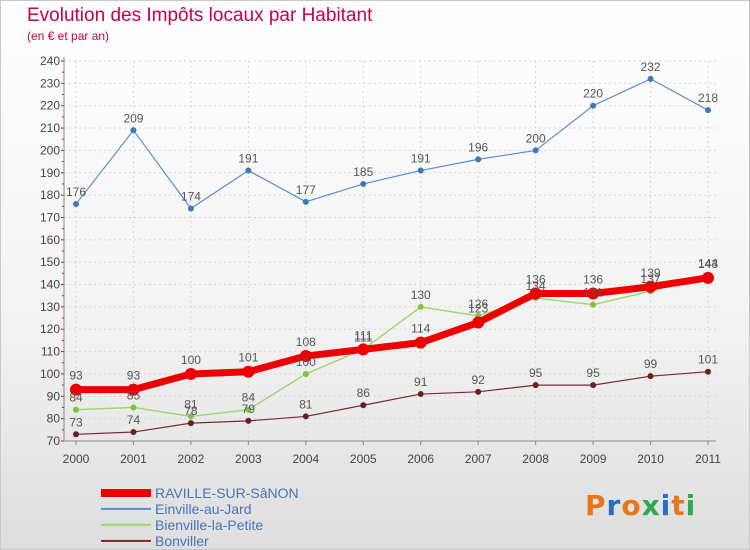 The height and width of the screenshot is (550, 750). What do you see at coordinates (209, 525) in the screenshot?
I see `legend-label: Bienville-la-Petite` at bounding box center [209, 525].